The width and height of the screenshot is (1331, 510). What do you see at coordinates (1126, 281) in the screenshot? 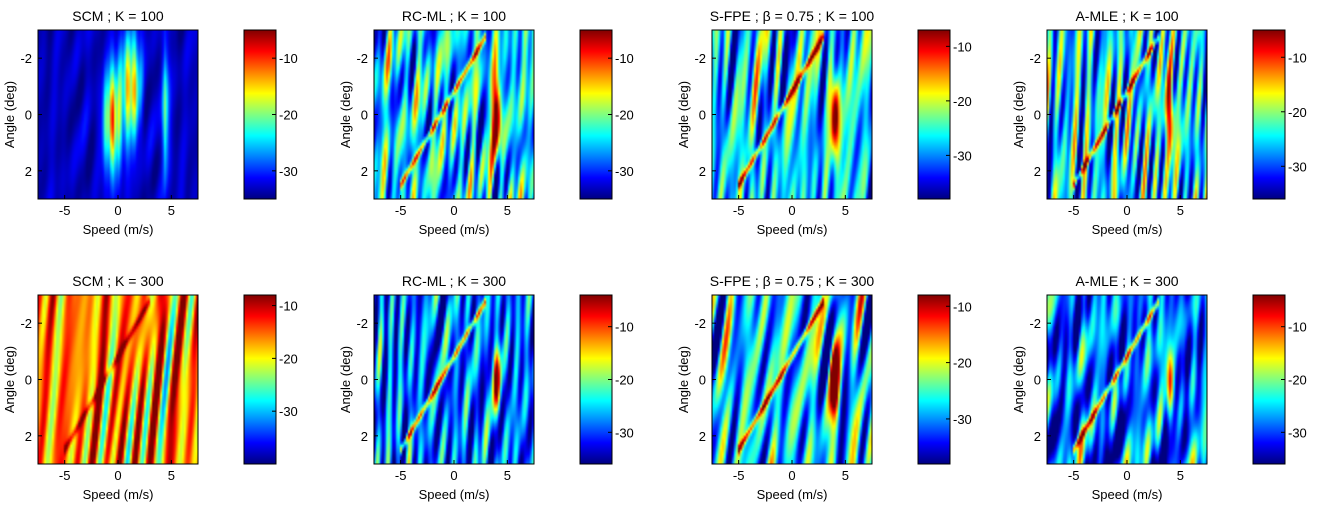
I see `subplot-title: A-MLE ; K = 300` at bounding box center [1126, 281].